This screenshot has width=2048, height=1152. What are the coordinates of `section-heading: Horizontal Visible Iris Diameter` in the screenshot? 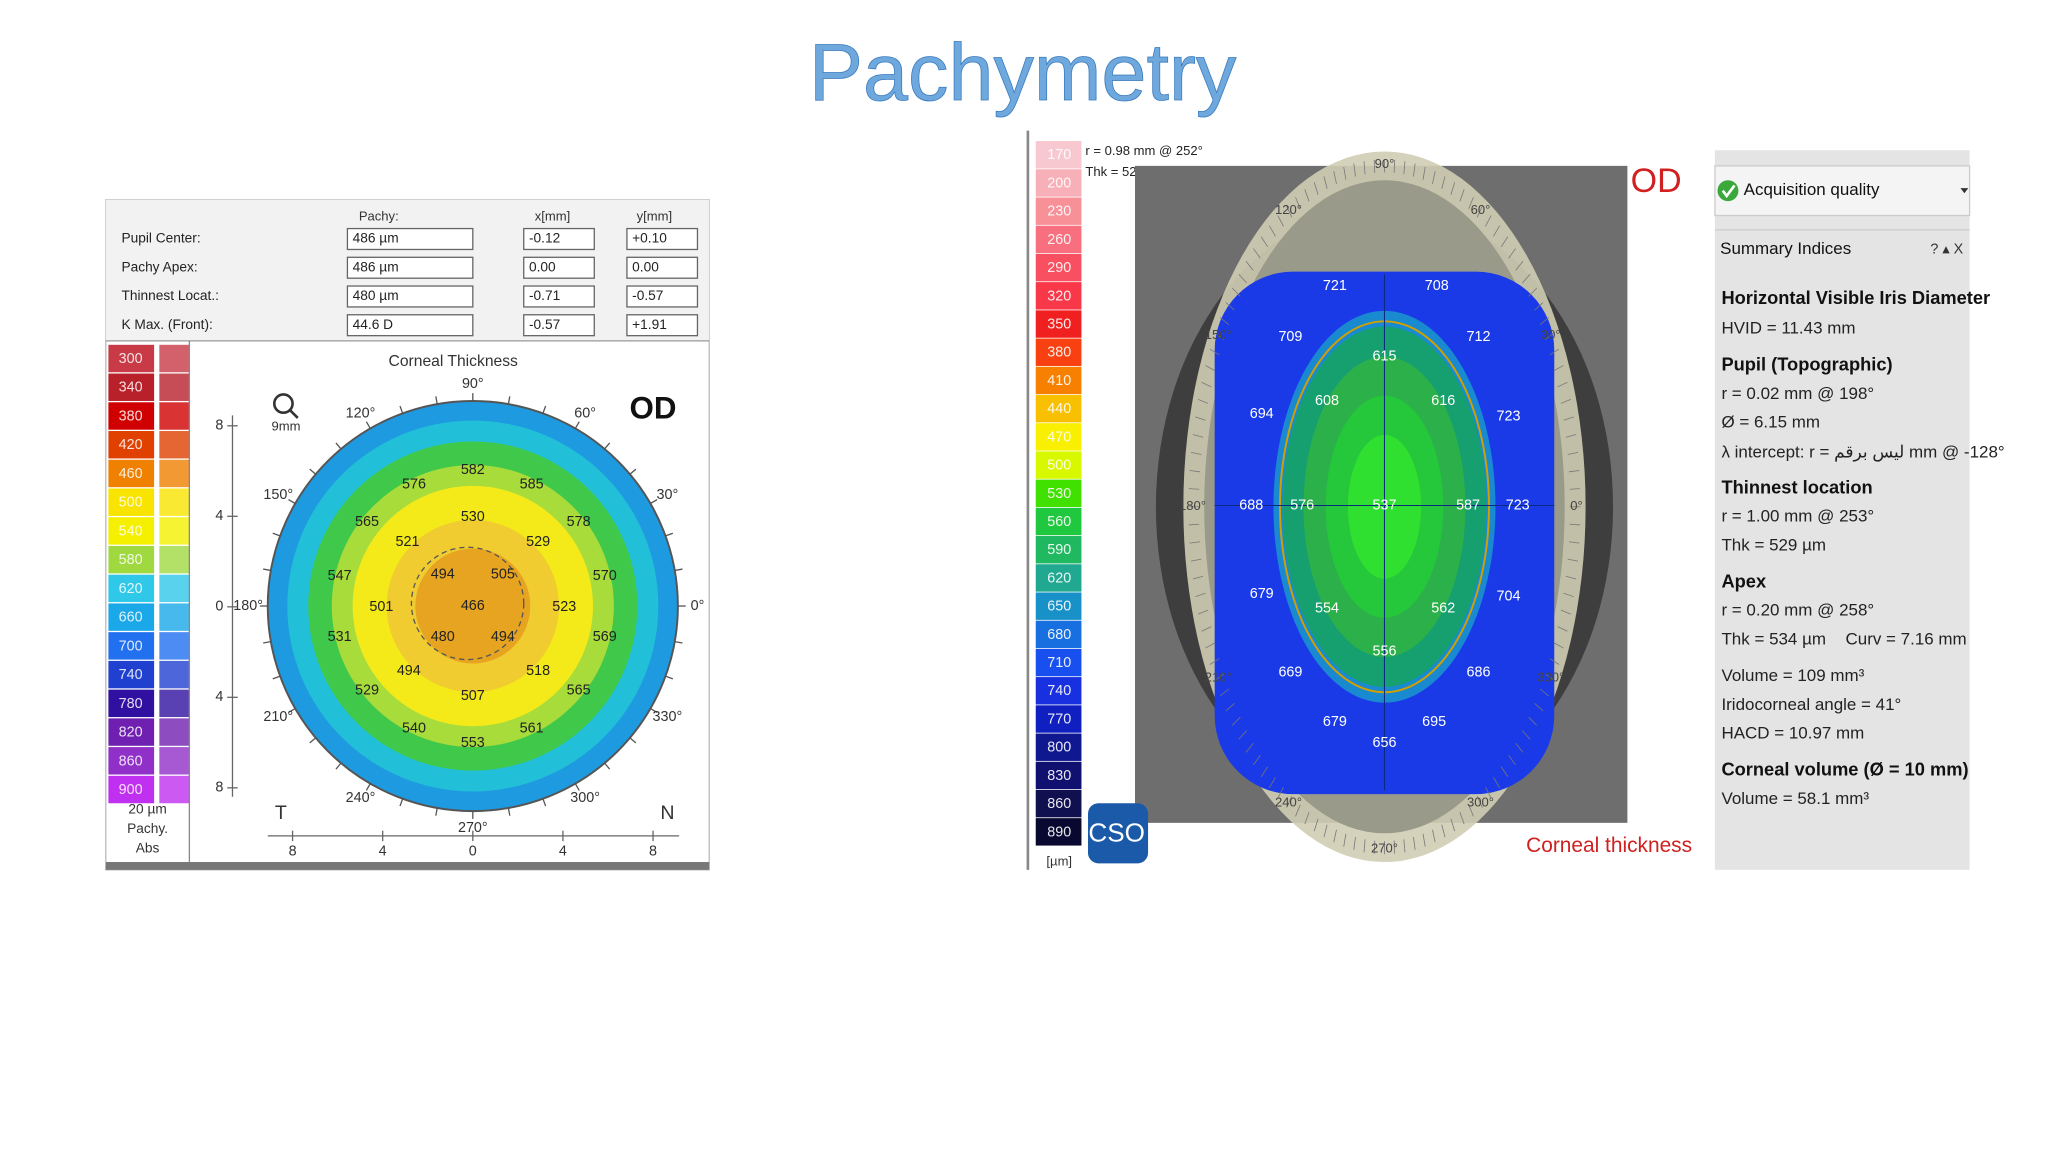 It's located at (1855, 297).